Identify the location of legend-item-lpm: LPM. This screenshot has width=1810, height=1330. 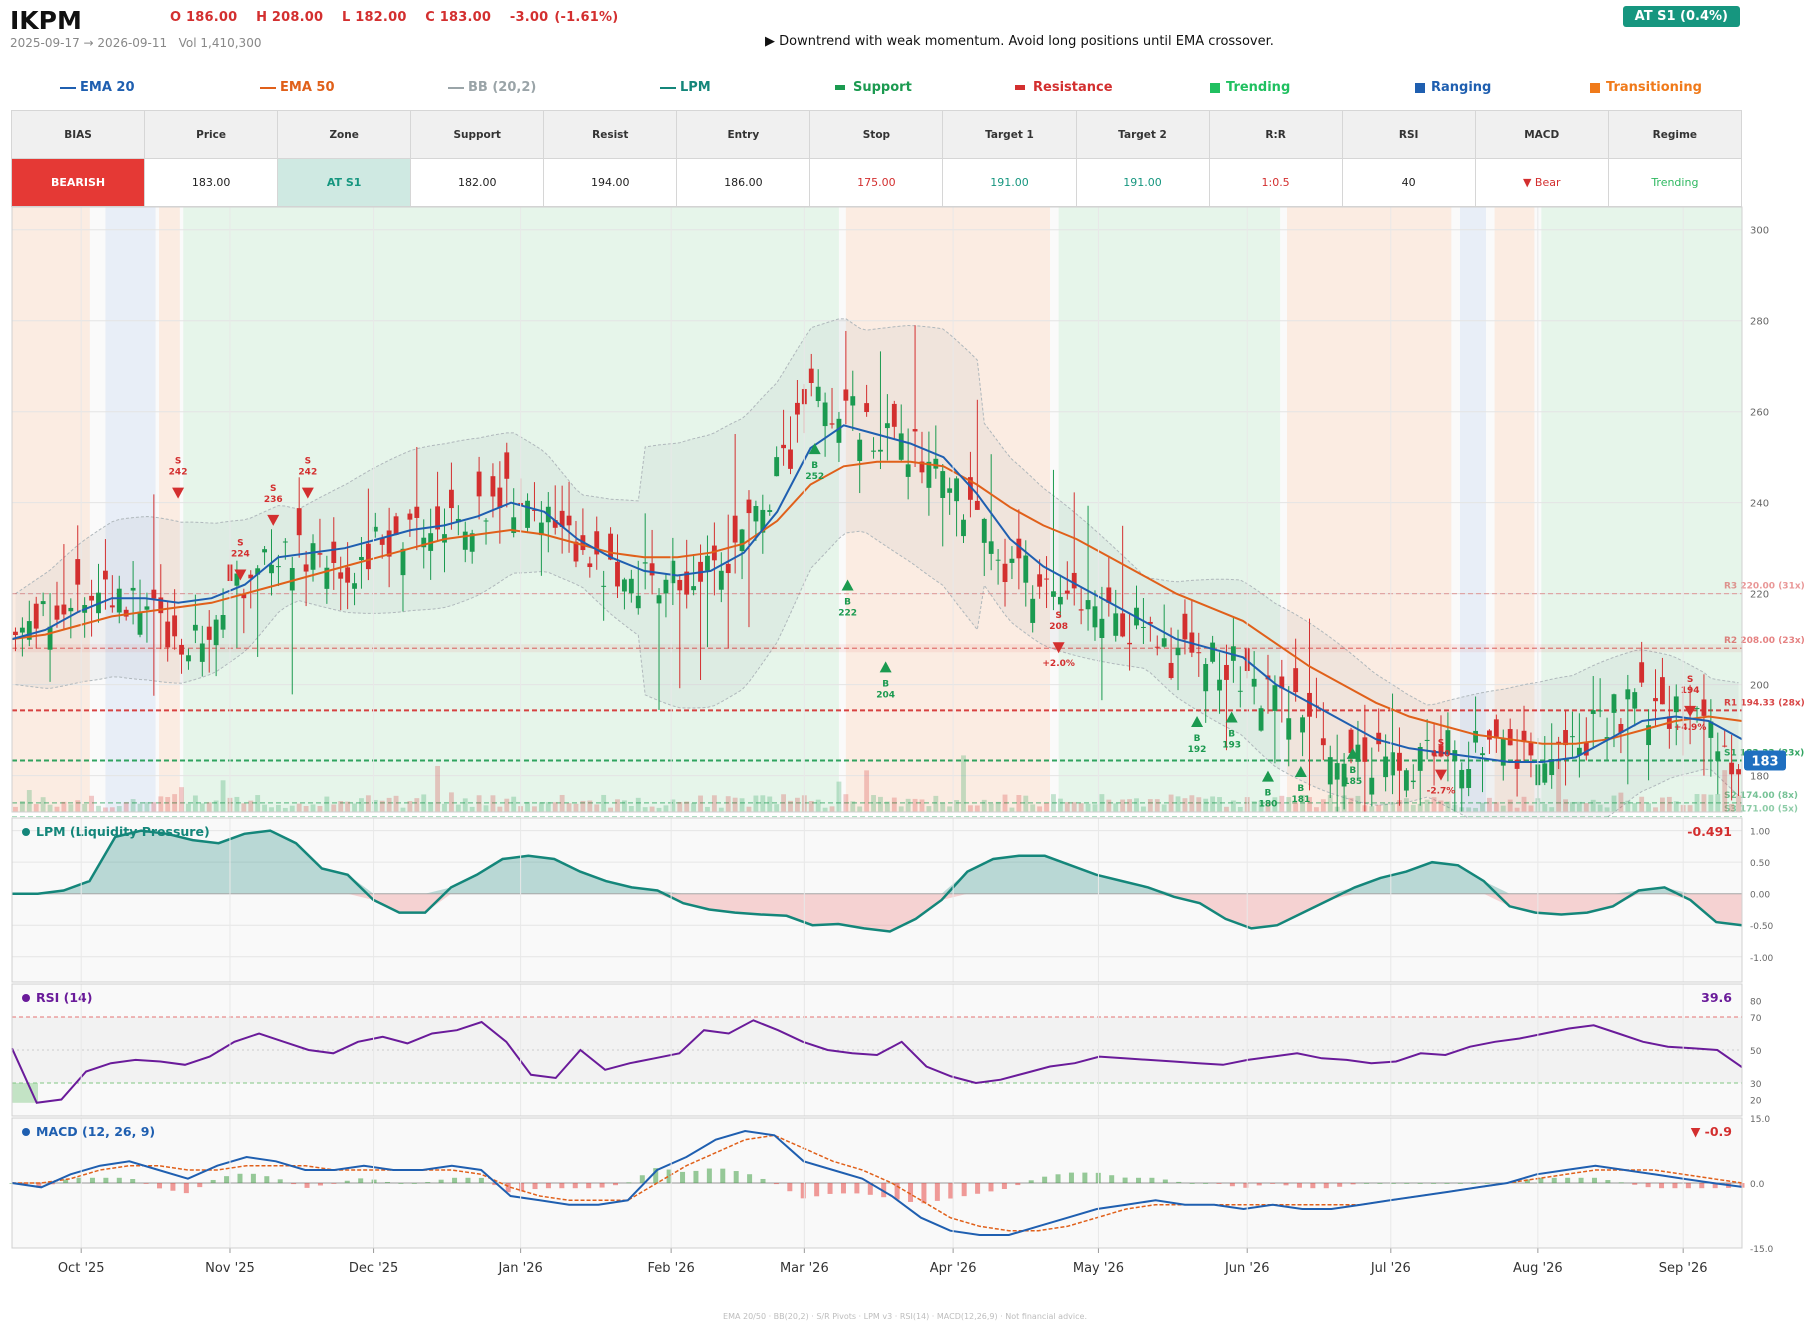
(685, 87).